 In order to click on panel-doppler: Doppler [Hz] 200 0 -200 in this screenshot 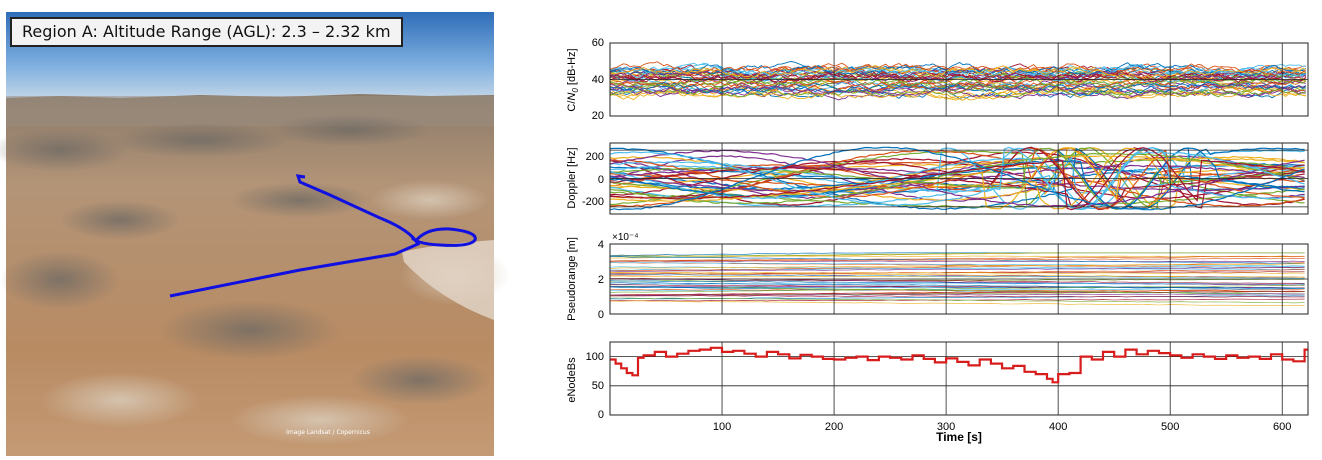, I will do `click(937, 178)`.